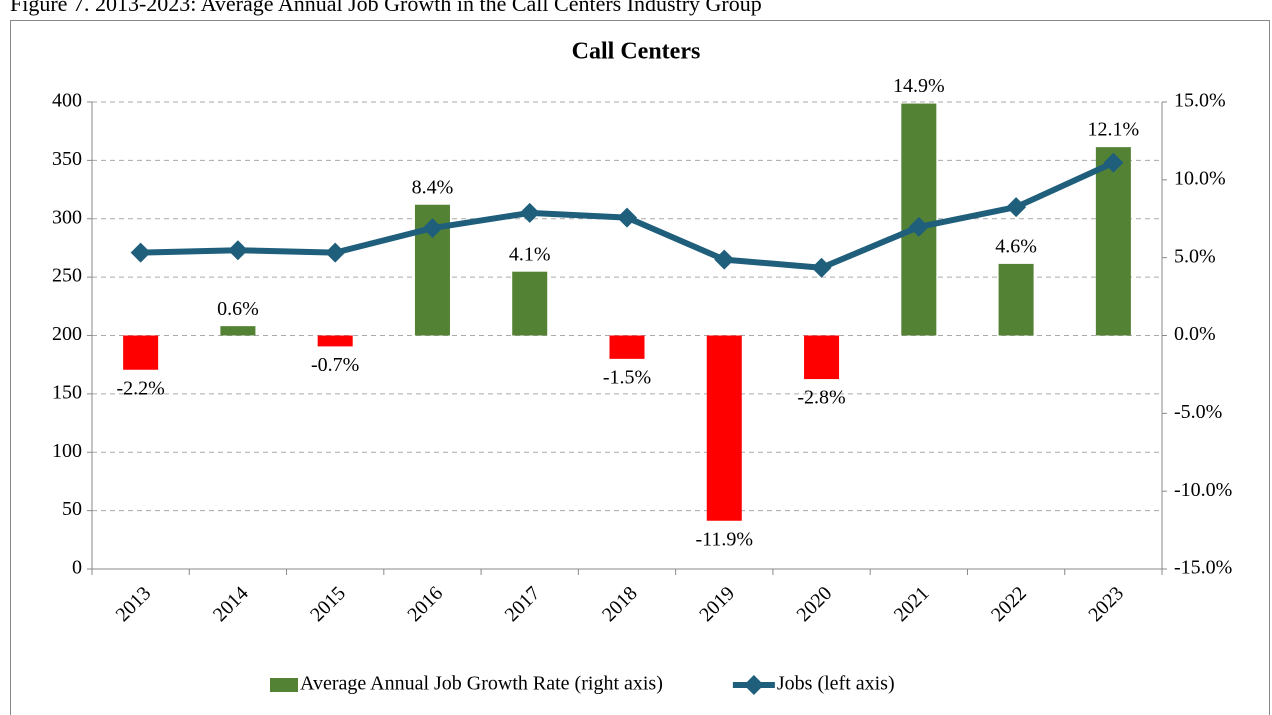 The height and width of the screenshot is (715, 1272). I want to click on y2-tick-label: 15.0%, so click(1200, 101).